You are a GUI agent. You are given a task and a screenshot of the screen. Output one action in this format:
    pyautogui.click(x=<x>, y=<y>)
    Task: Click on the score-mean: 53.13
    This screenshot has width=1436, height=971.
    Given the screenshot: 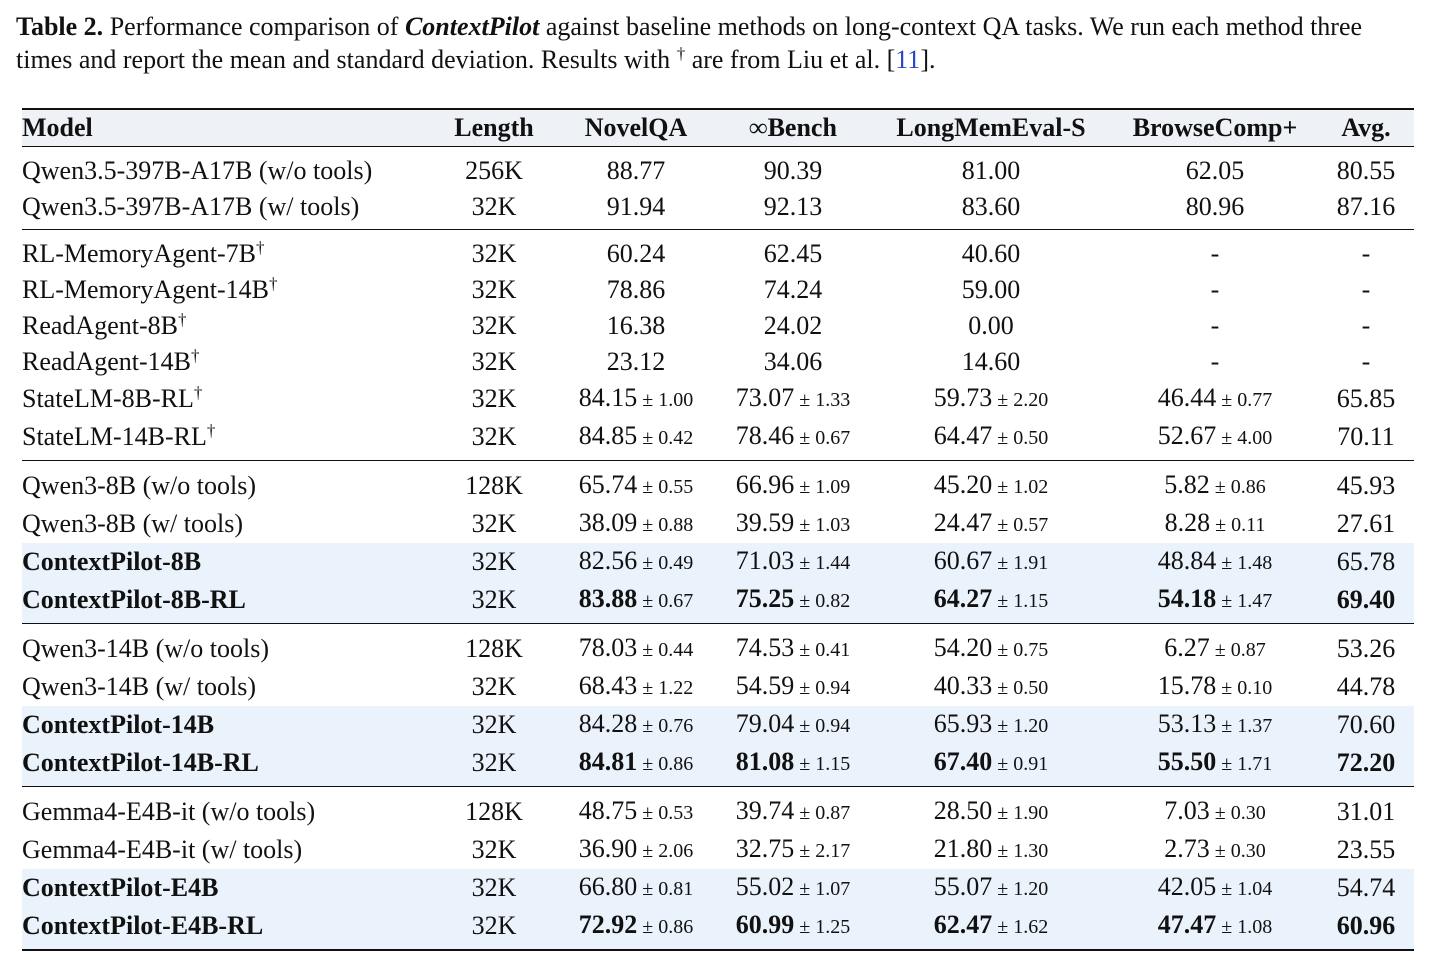 What is the action you would take?
    pyautogui.click(x=1187, y=723)
    